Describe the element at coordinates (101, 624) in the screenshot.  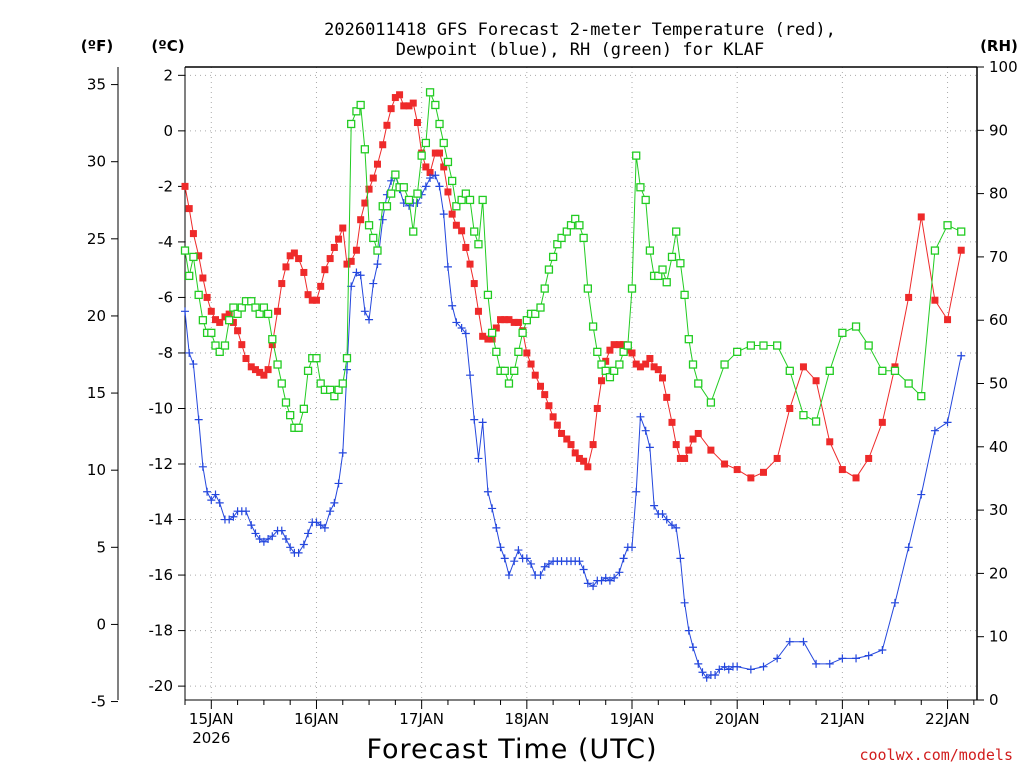
I see `fahrenheit-tick-label: 0` at that location.